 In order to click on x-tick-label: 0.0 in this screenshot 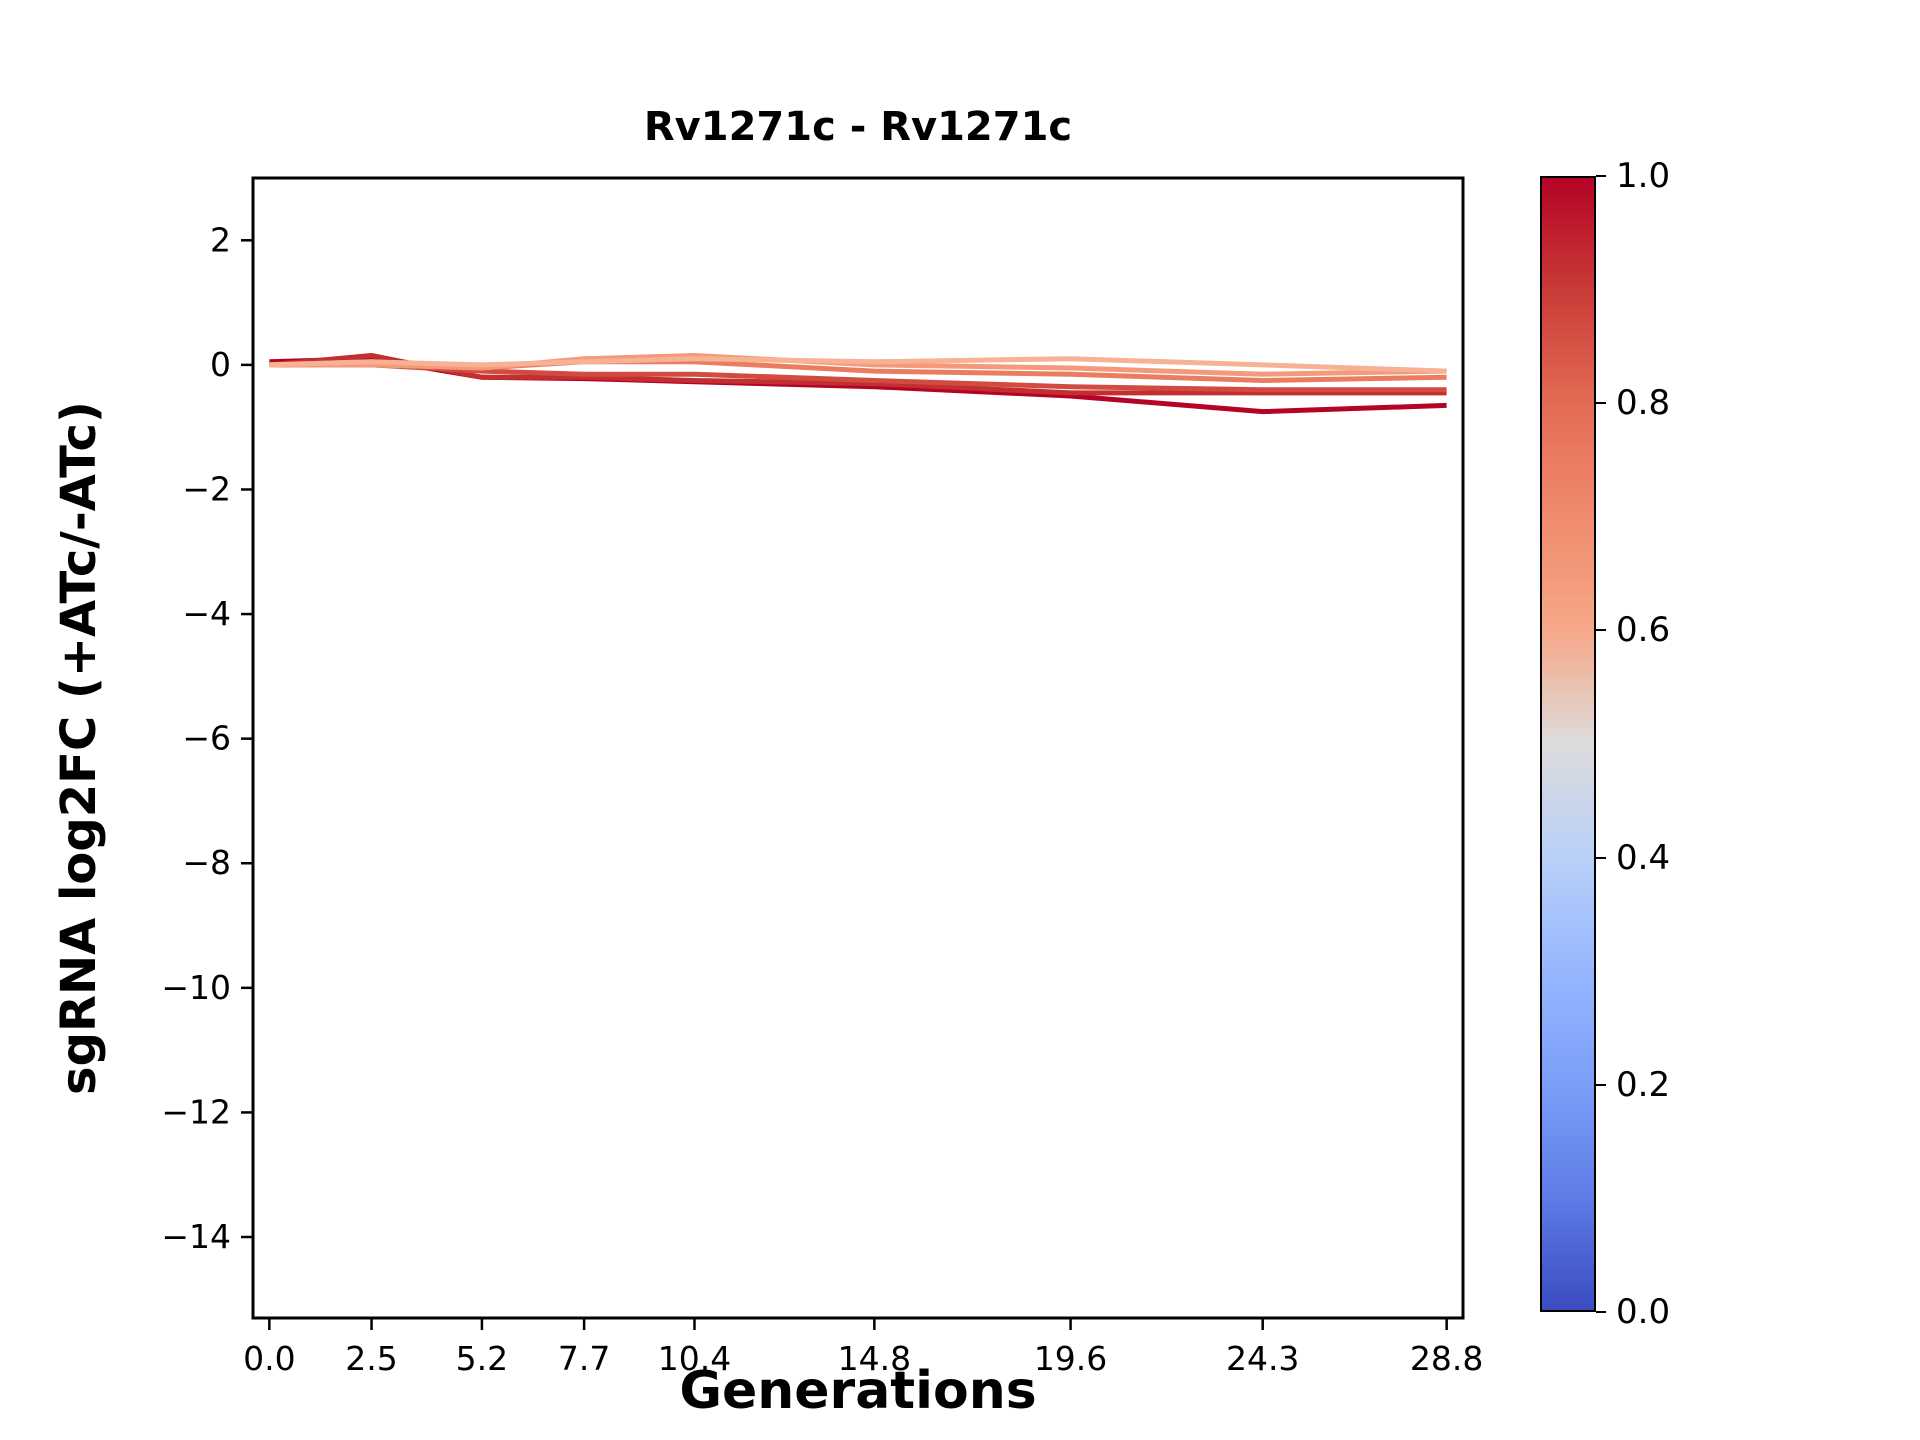, I will do `click(269, 1358)`.